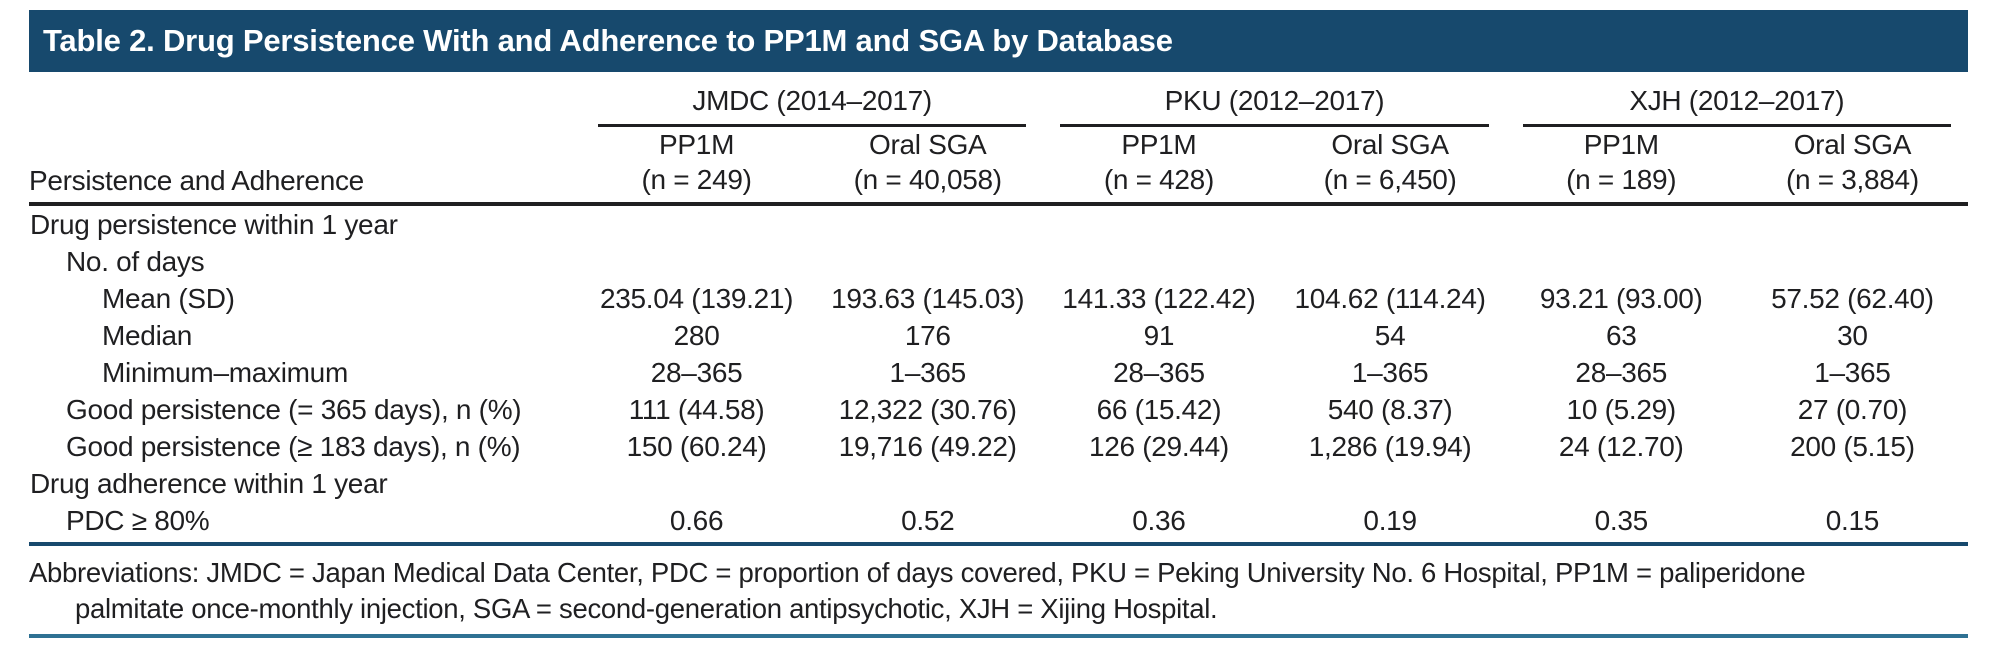 The height and width of the screenshot is (662, 1997). I want to click on cell-value: 280, so click(696, 335).